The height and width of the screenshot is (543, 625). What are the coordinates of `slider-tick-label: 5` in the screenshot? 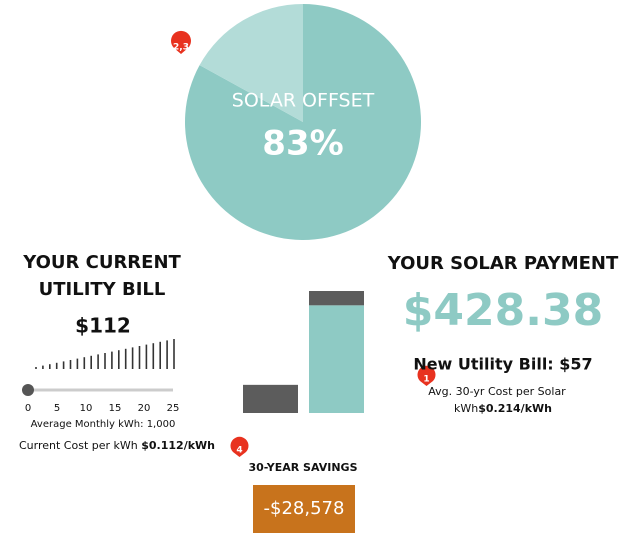 It's located at (57, 408).